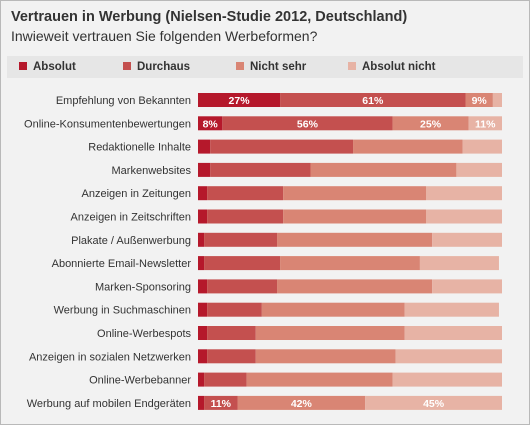 This screenshot has width=530, height=425. What do you see at coordinates (482, 146) in the screenshot?
I see `bar-redaktionelle-inhalte-absolut-nicht` at bounding box center [482, 146].